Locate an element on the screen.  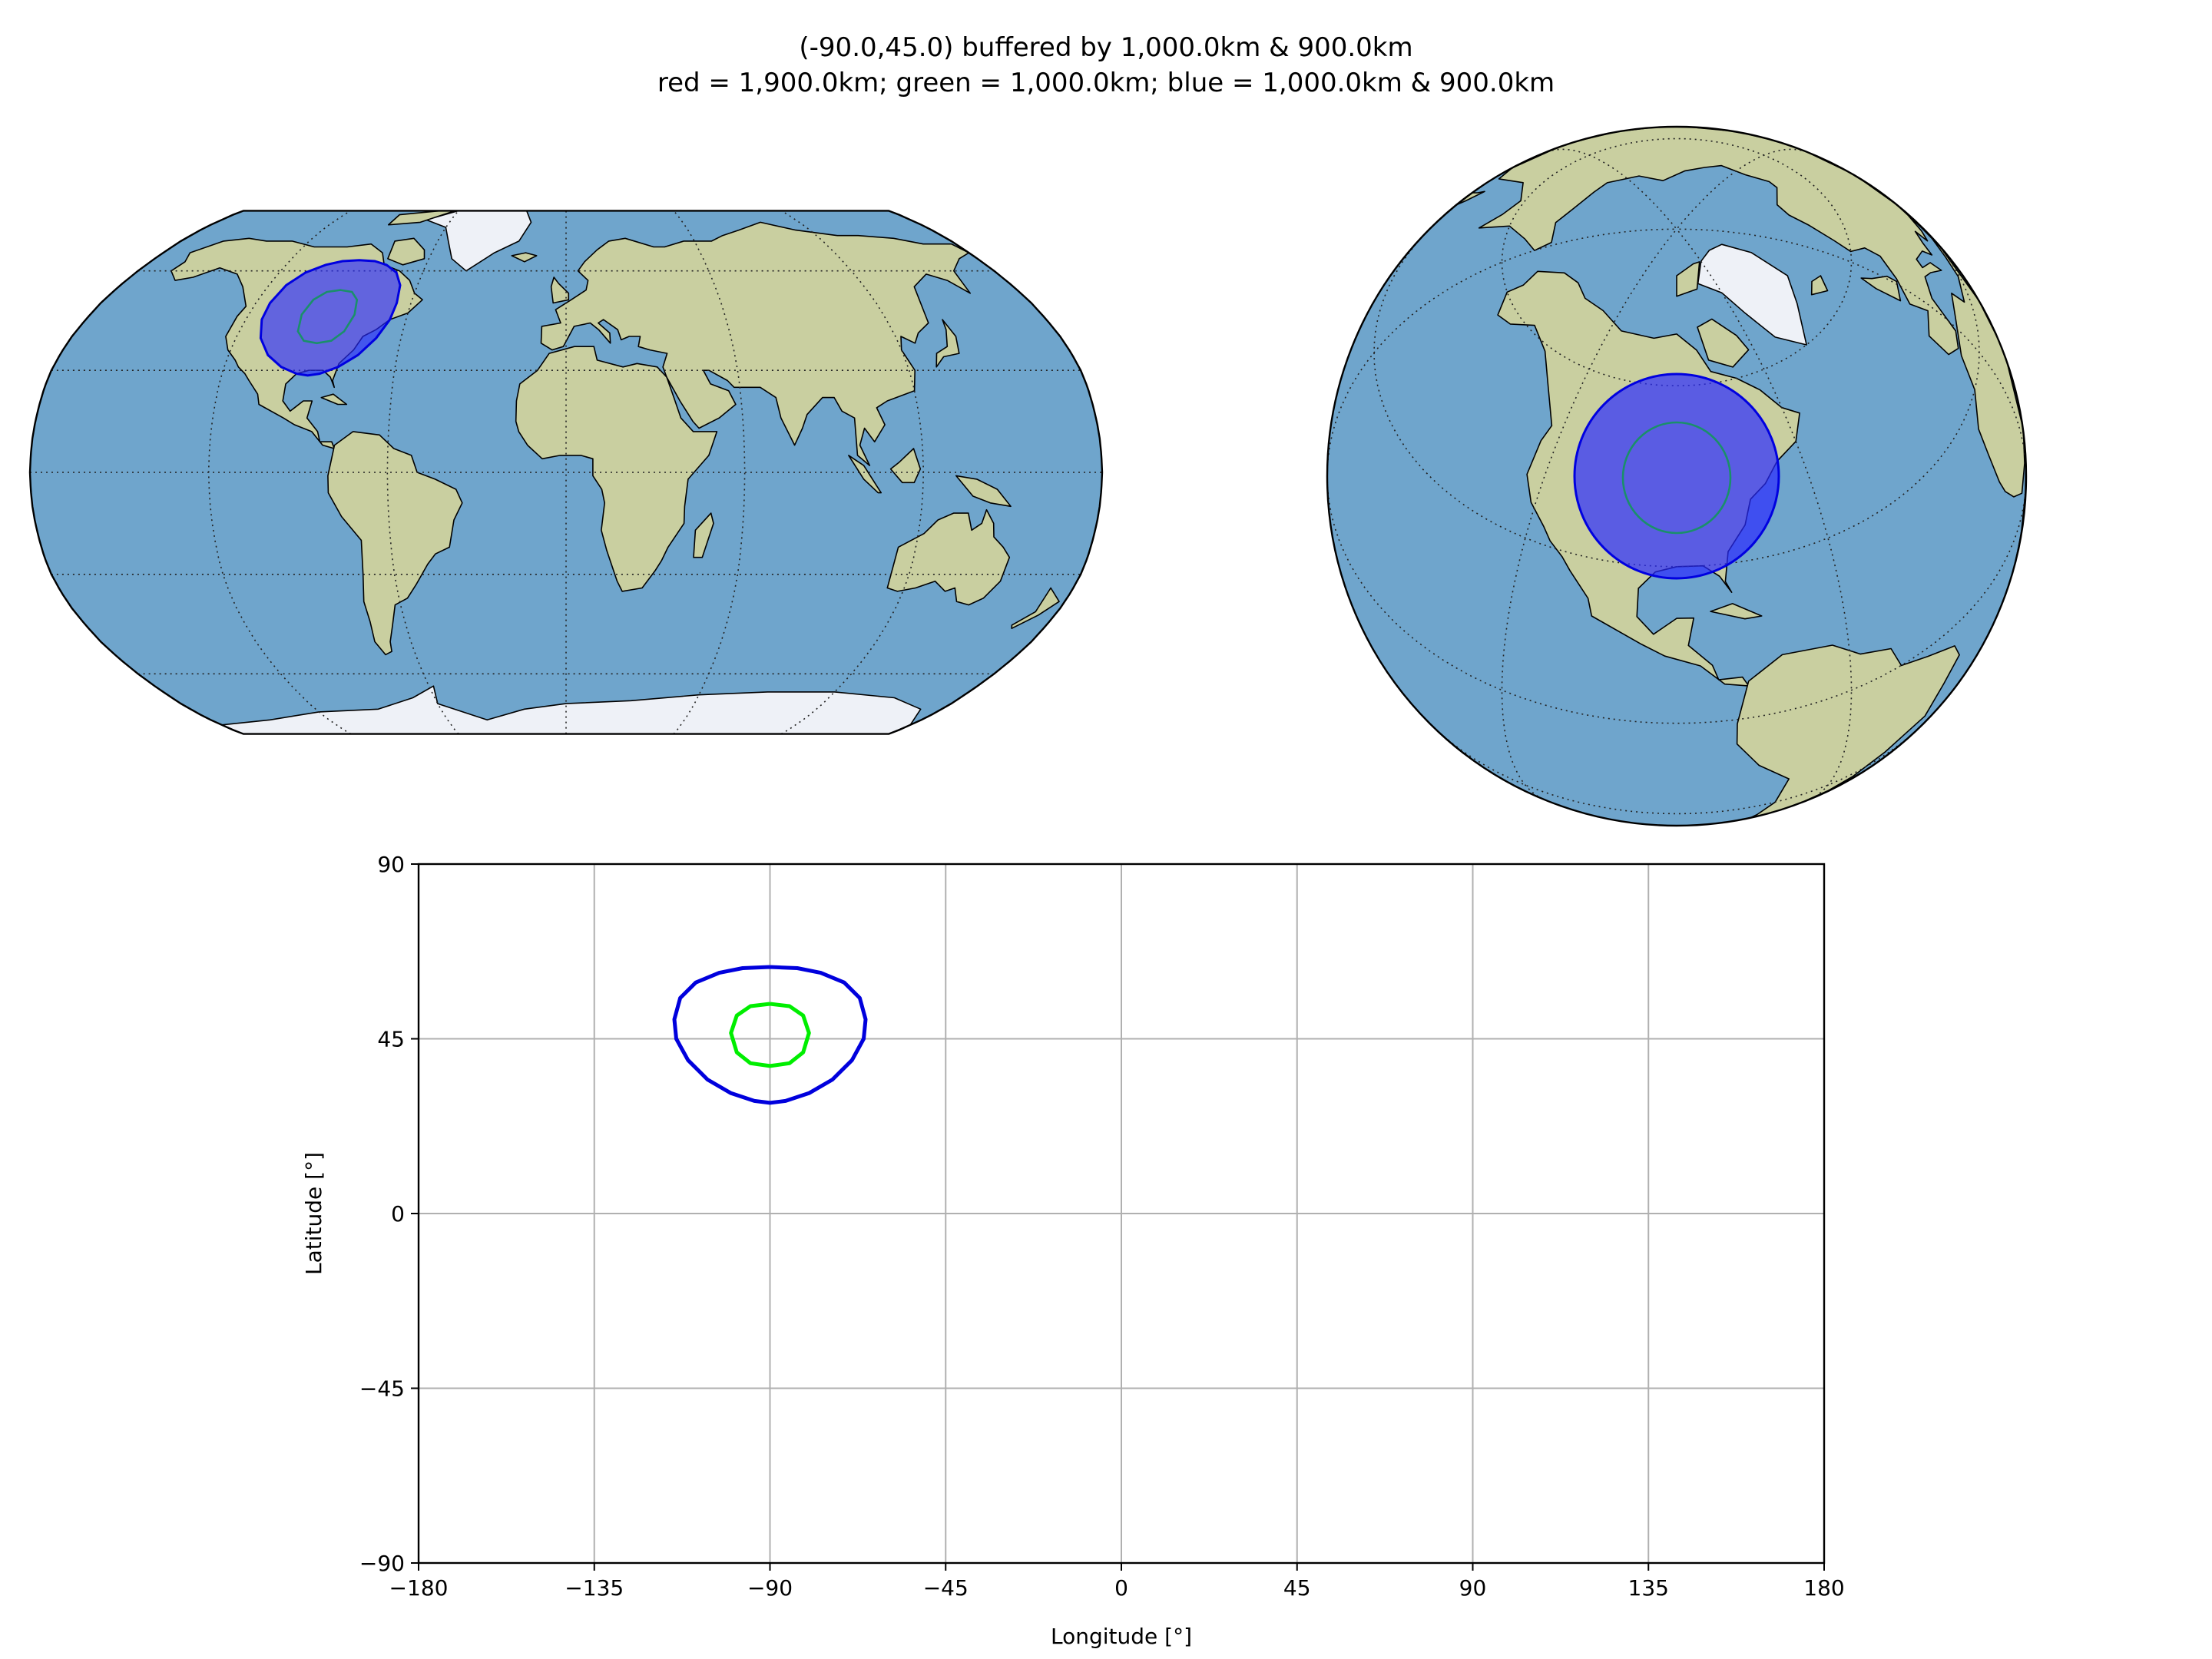
robinson-land-borneo is located at coordinates (906, 466).